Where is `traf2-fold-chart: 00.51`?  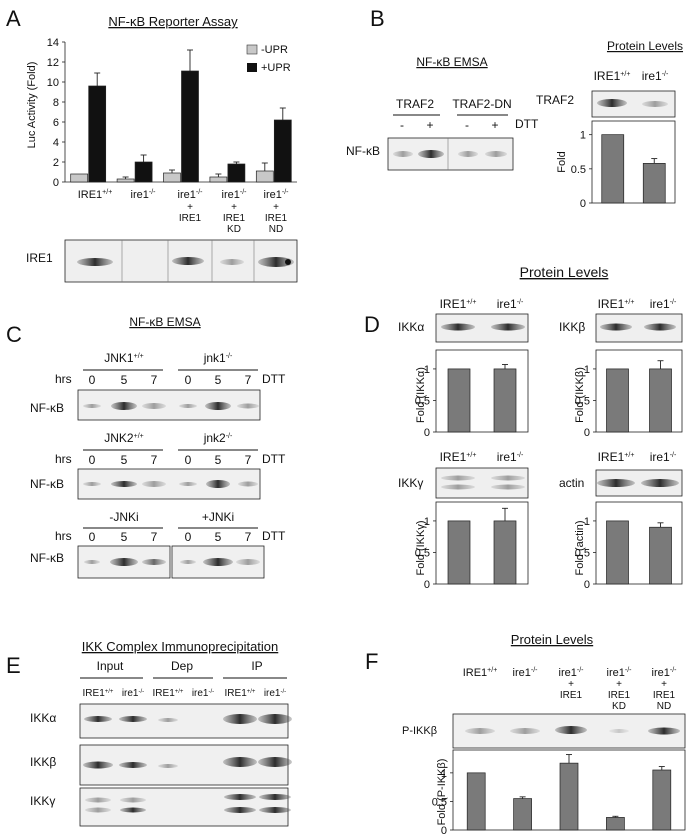
traf2-fold-chart: 00.51 is located at coordinates (623, 165).